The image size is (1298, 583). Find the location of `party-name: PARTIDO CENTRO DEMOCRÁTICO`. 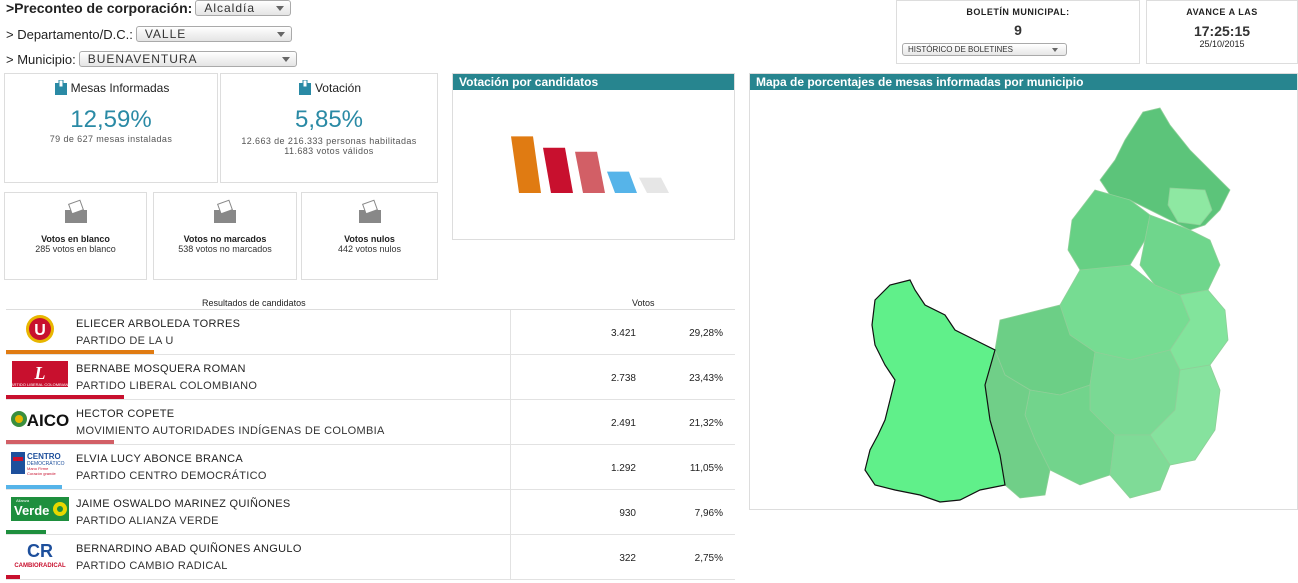

party-name: PARTIDO CENTRO DEMOCRÁTICO is located at coordinates (171, 476).